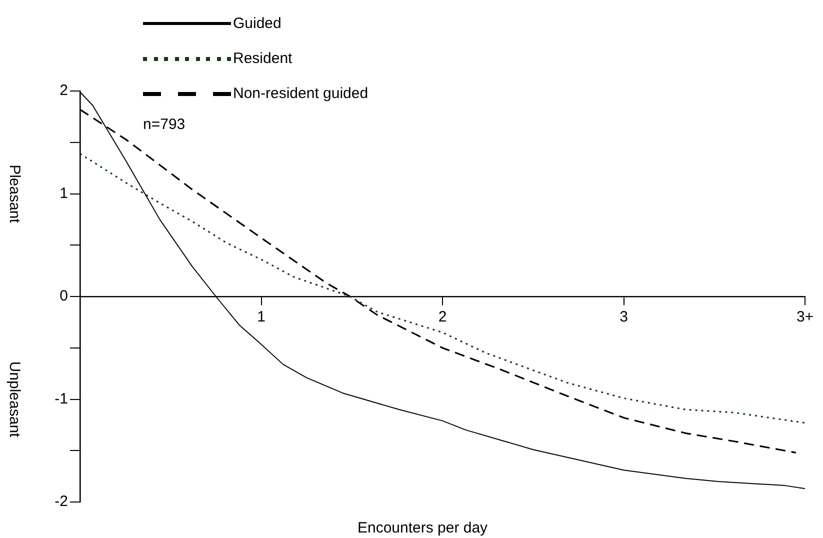  I want to click on text: Unpleasant, so click(14, 399).